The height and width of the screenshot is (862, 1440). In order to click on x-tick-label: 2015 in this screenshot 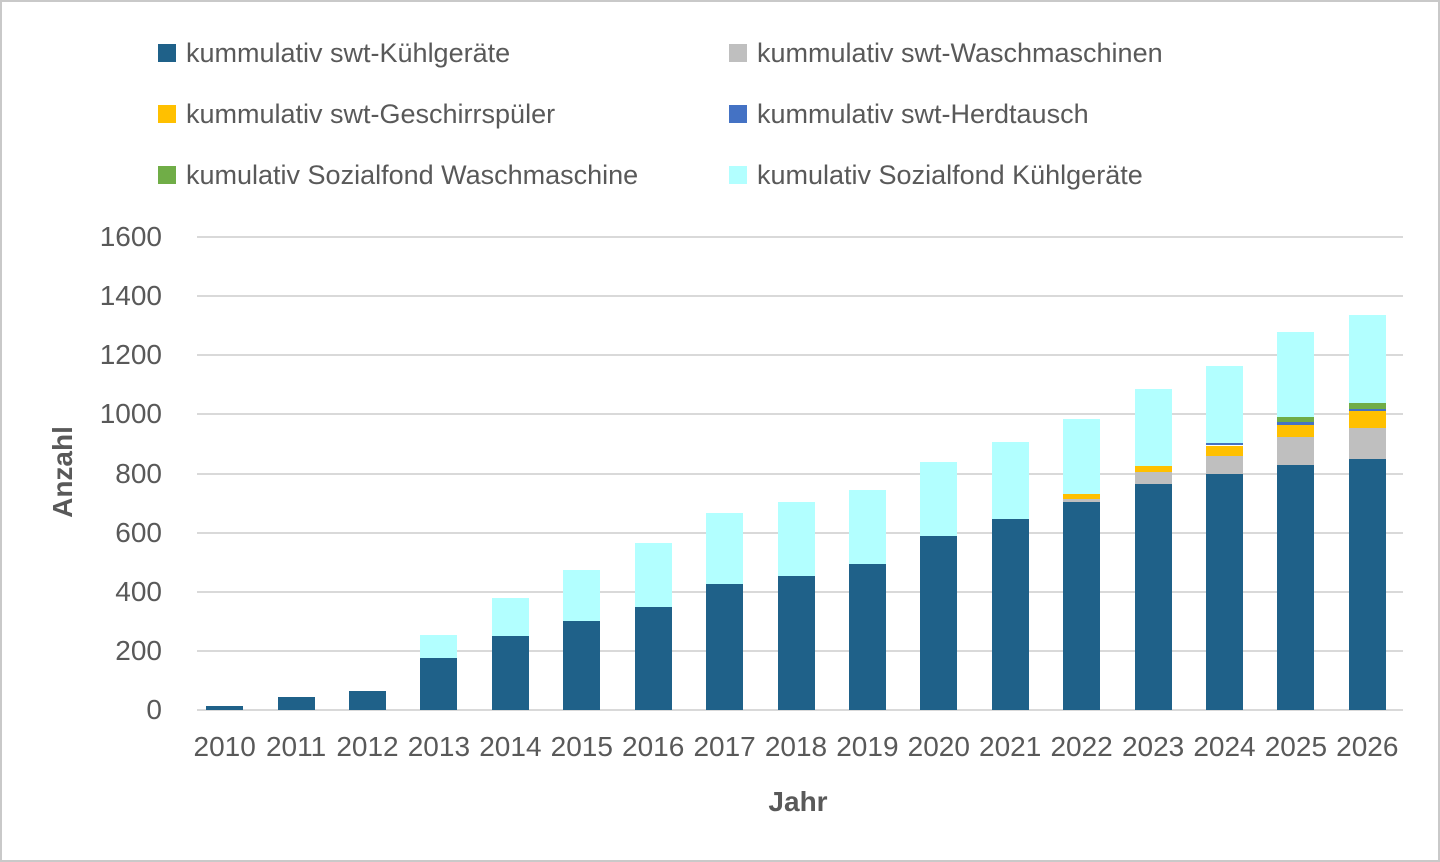, I will do `click(581, 746)`.